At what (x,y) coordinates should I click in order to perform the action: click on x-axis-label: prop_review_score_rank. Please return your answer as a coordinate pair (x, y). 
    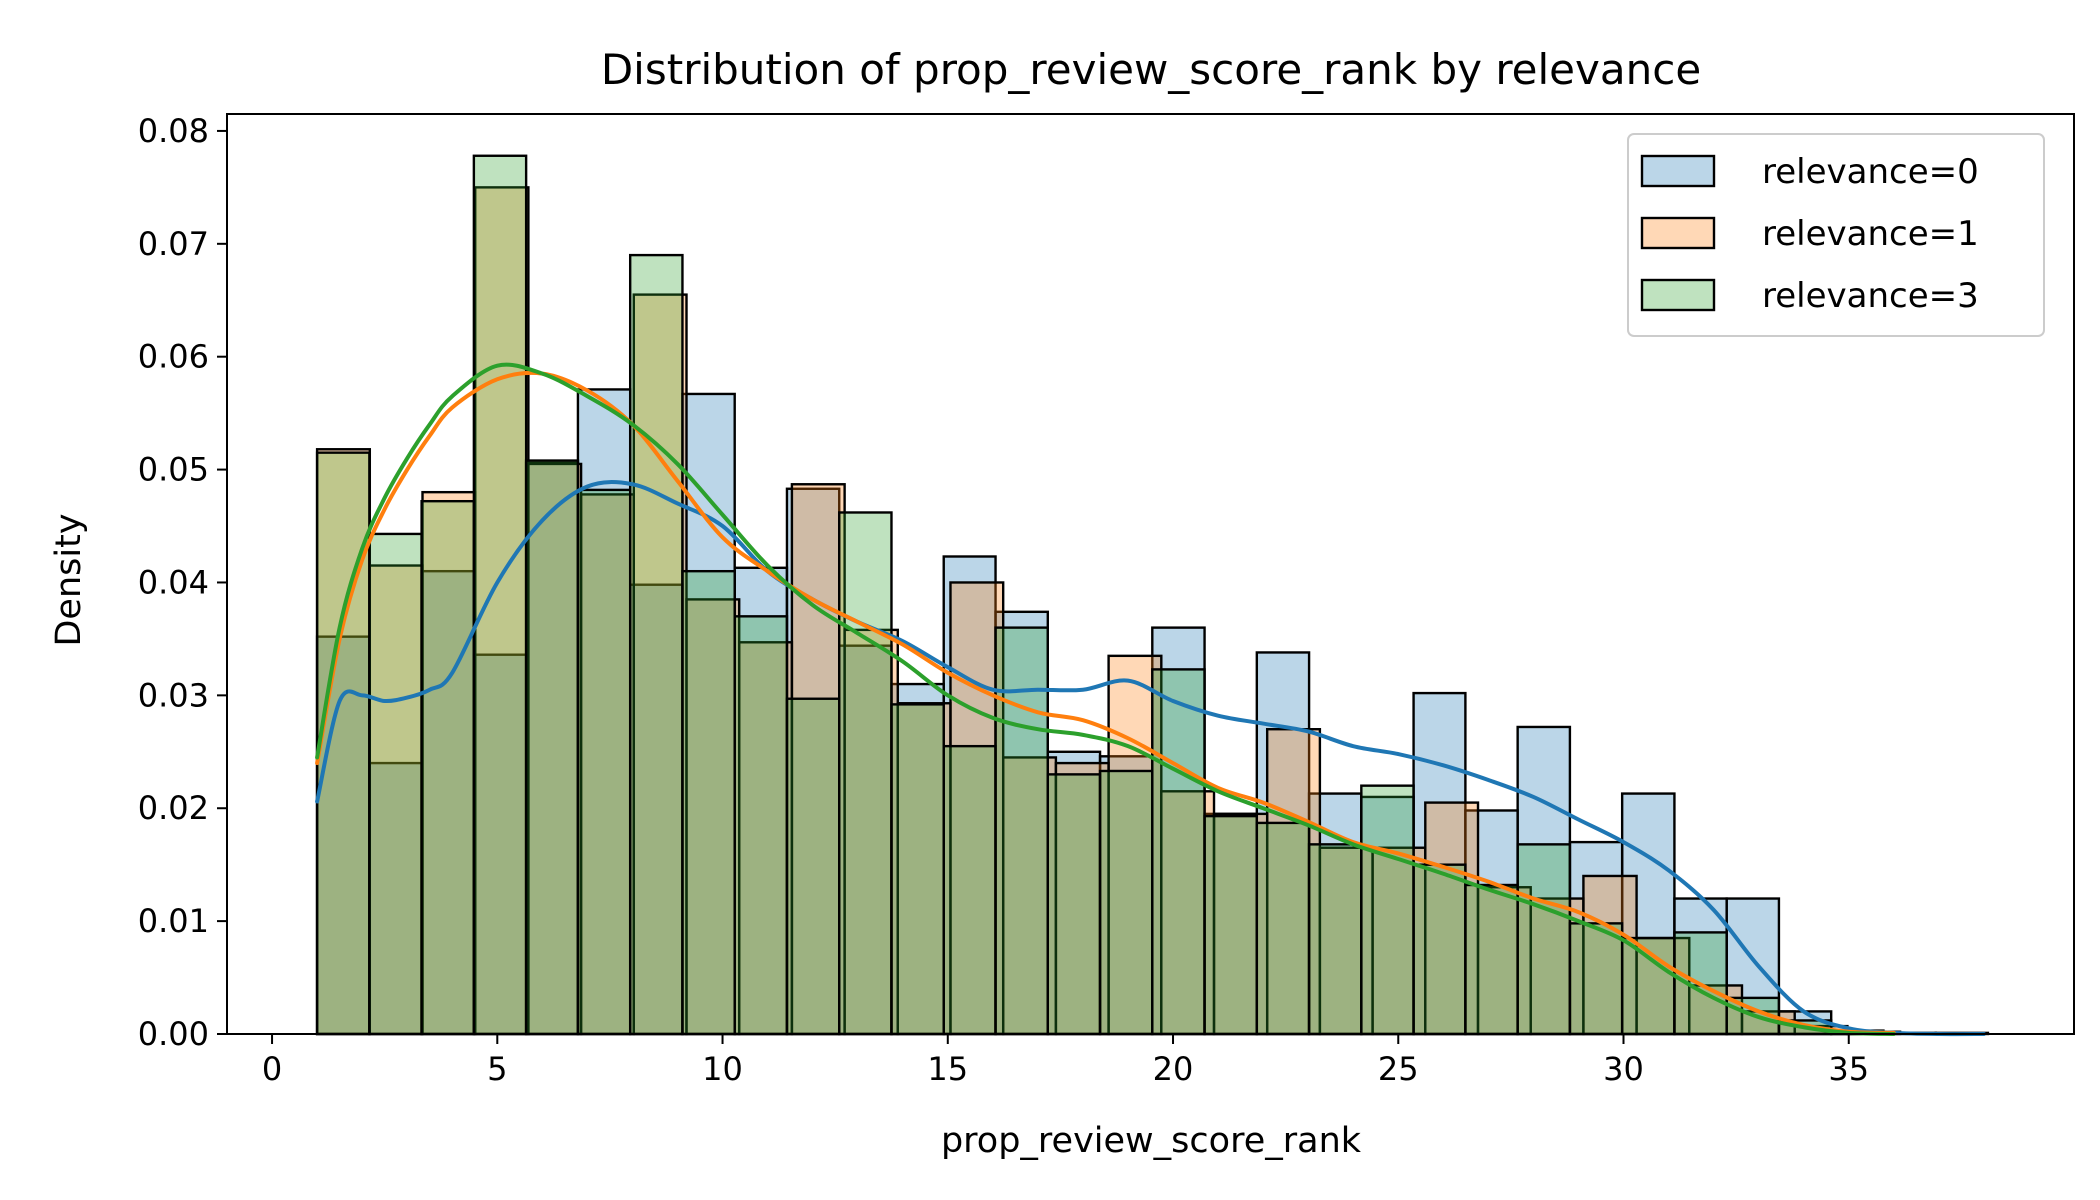
    Looking at the image, I should click on (1151, 1141).